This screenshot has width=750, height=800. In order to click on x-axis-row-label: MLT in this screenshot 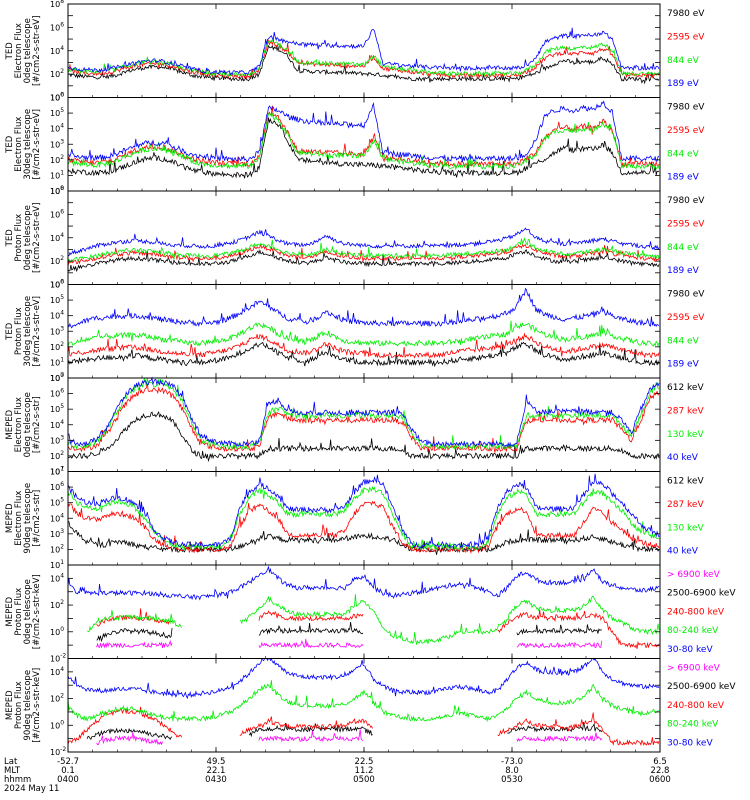, I will do `click(12, 771)`.